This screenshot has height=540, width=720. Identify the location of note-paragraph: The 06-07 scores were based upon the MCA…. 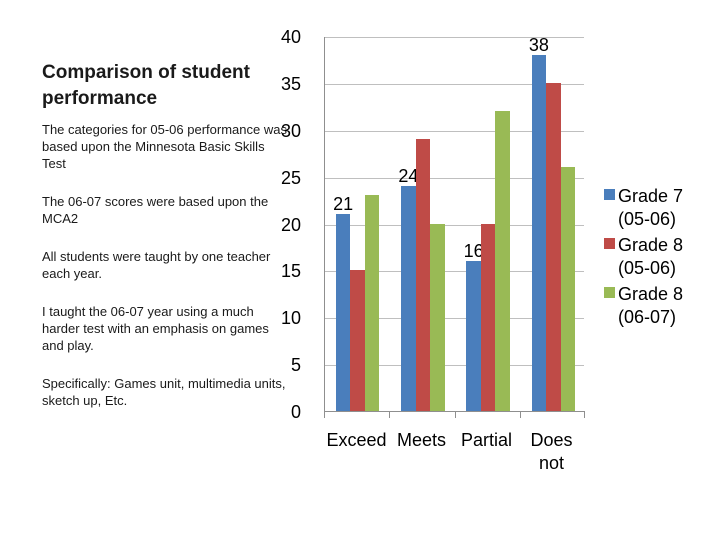
(155, 210).